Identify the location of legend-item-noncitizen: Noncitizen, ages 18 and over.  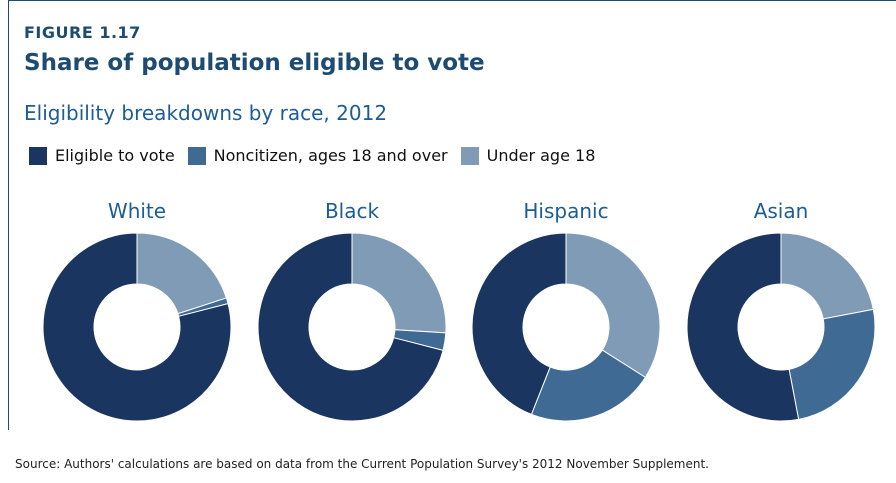
(317, 155).